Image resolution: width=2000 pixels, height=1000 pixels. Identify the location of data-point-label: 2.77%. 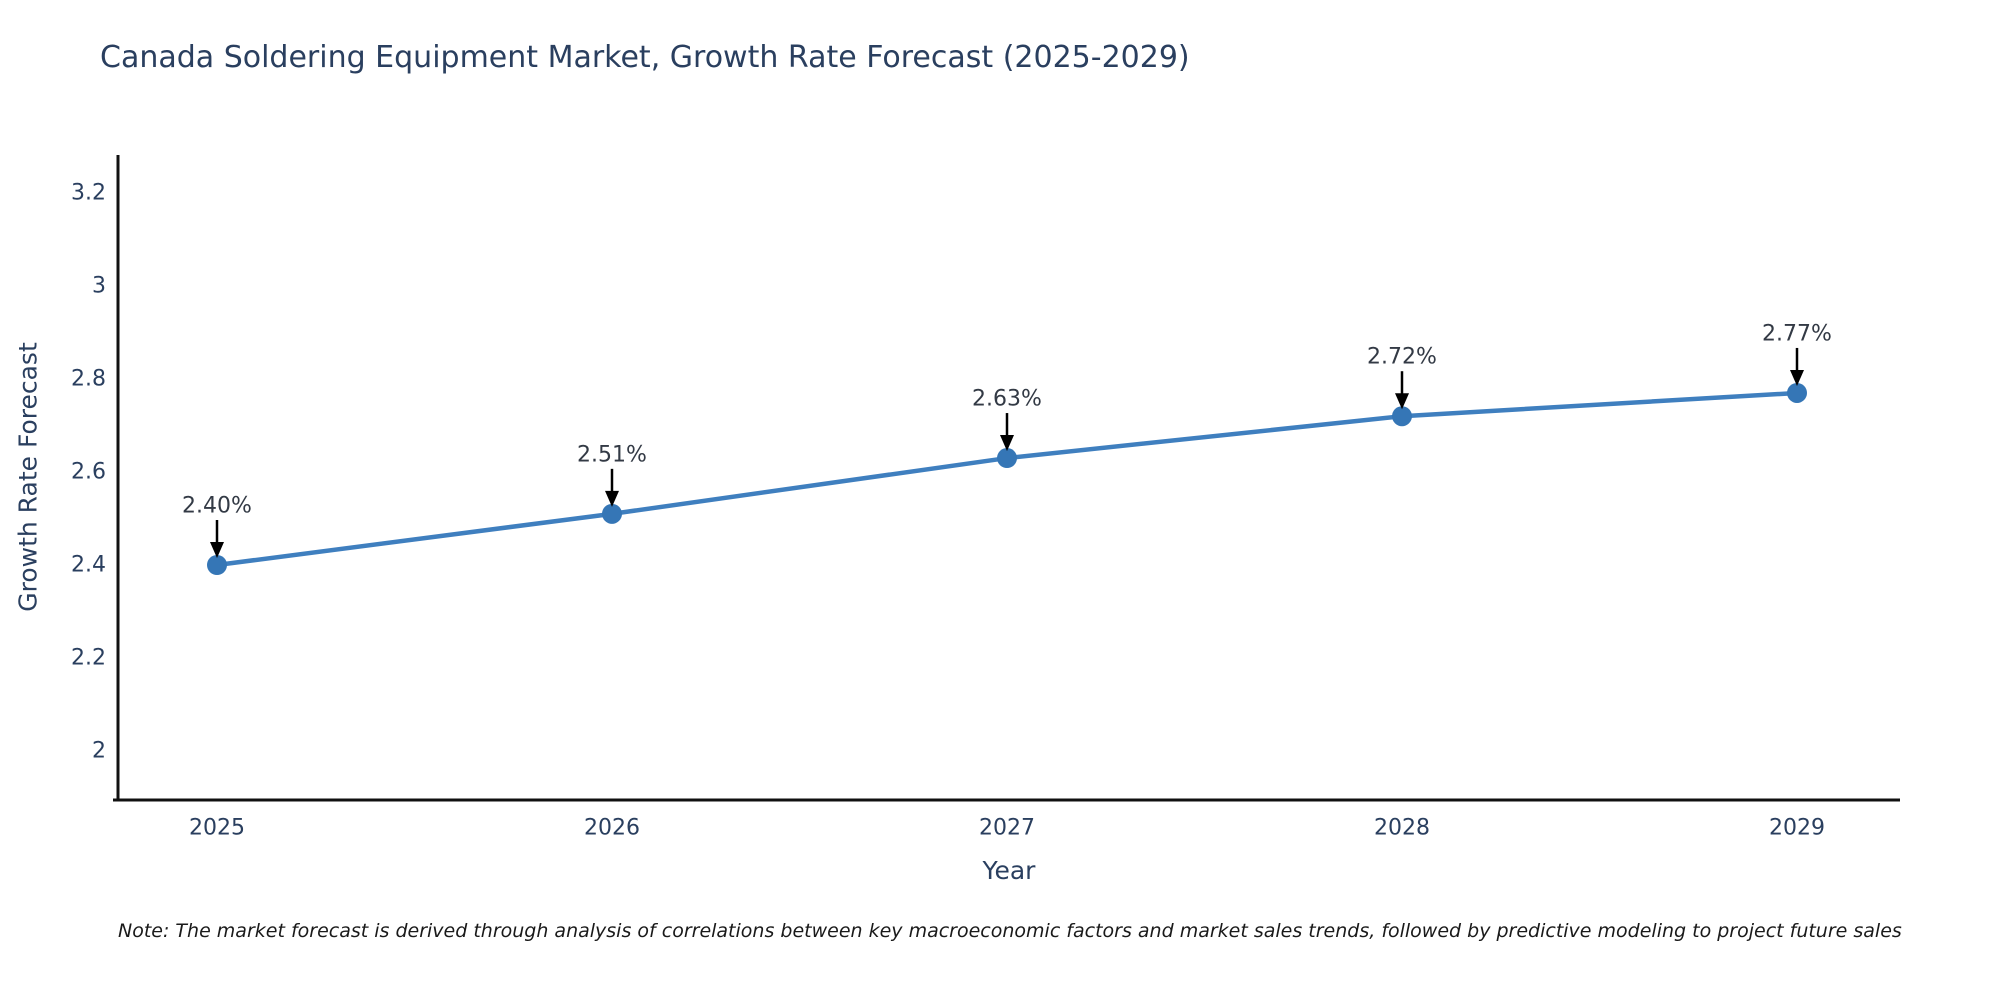
(1797, 333).